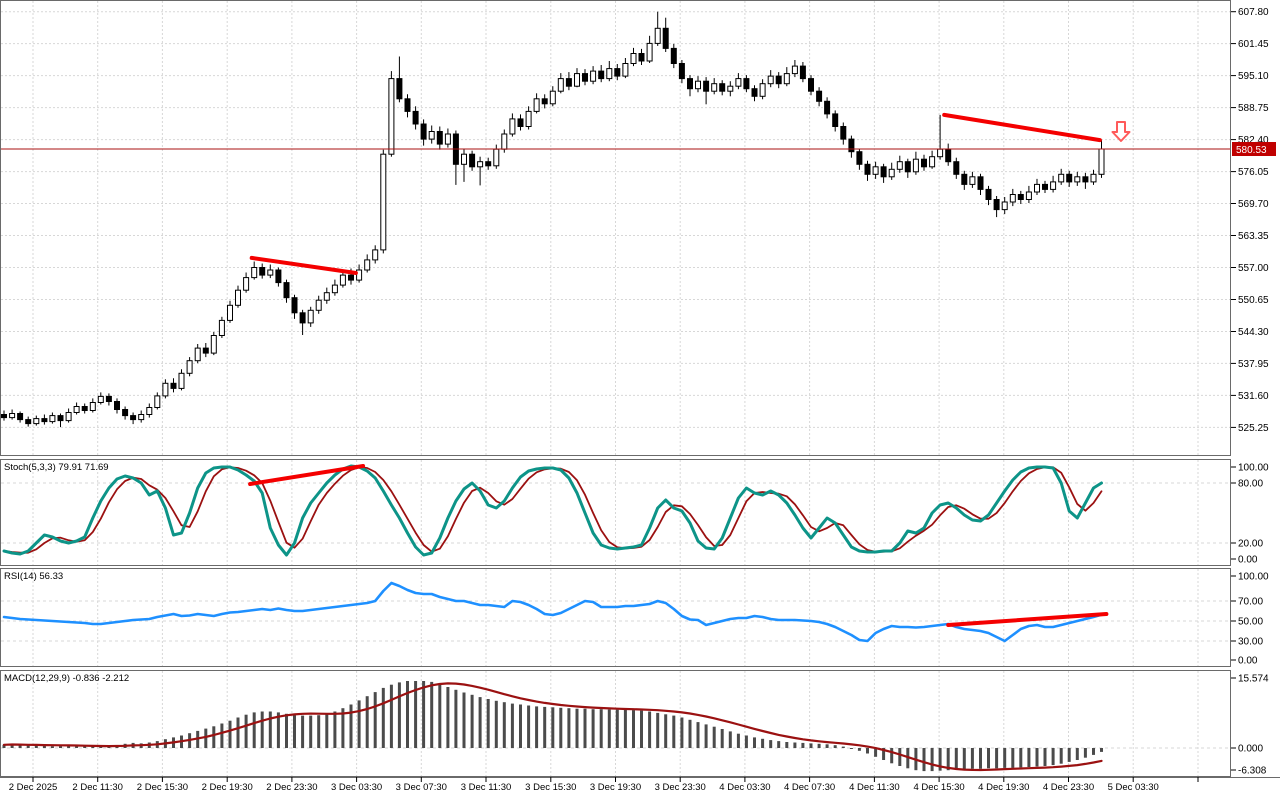 The image size is (1280, 800). Describe the element at coordinates (1250, 749) in the screenshot. I see `indicator-tick-label: 0.000` at that location.